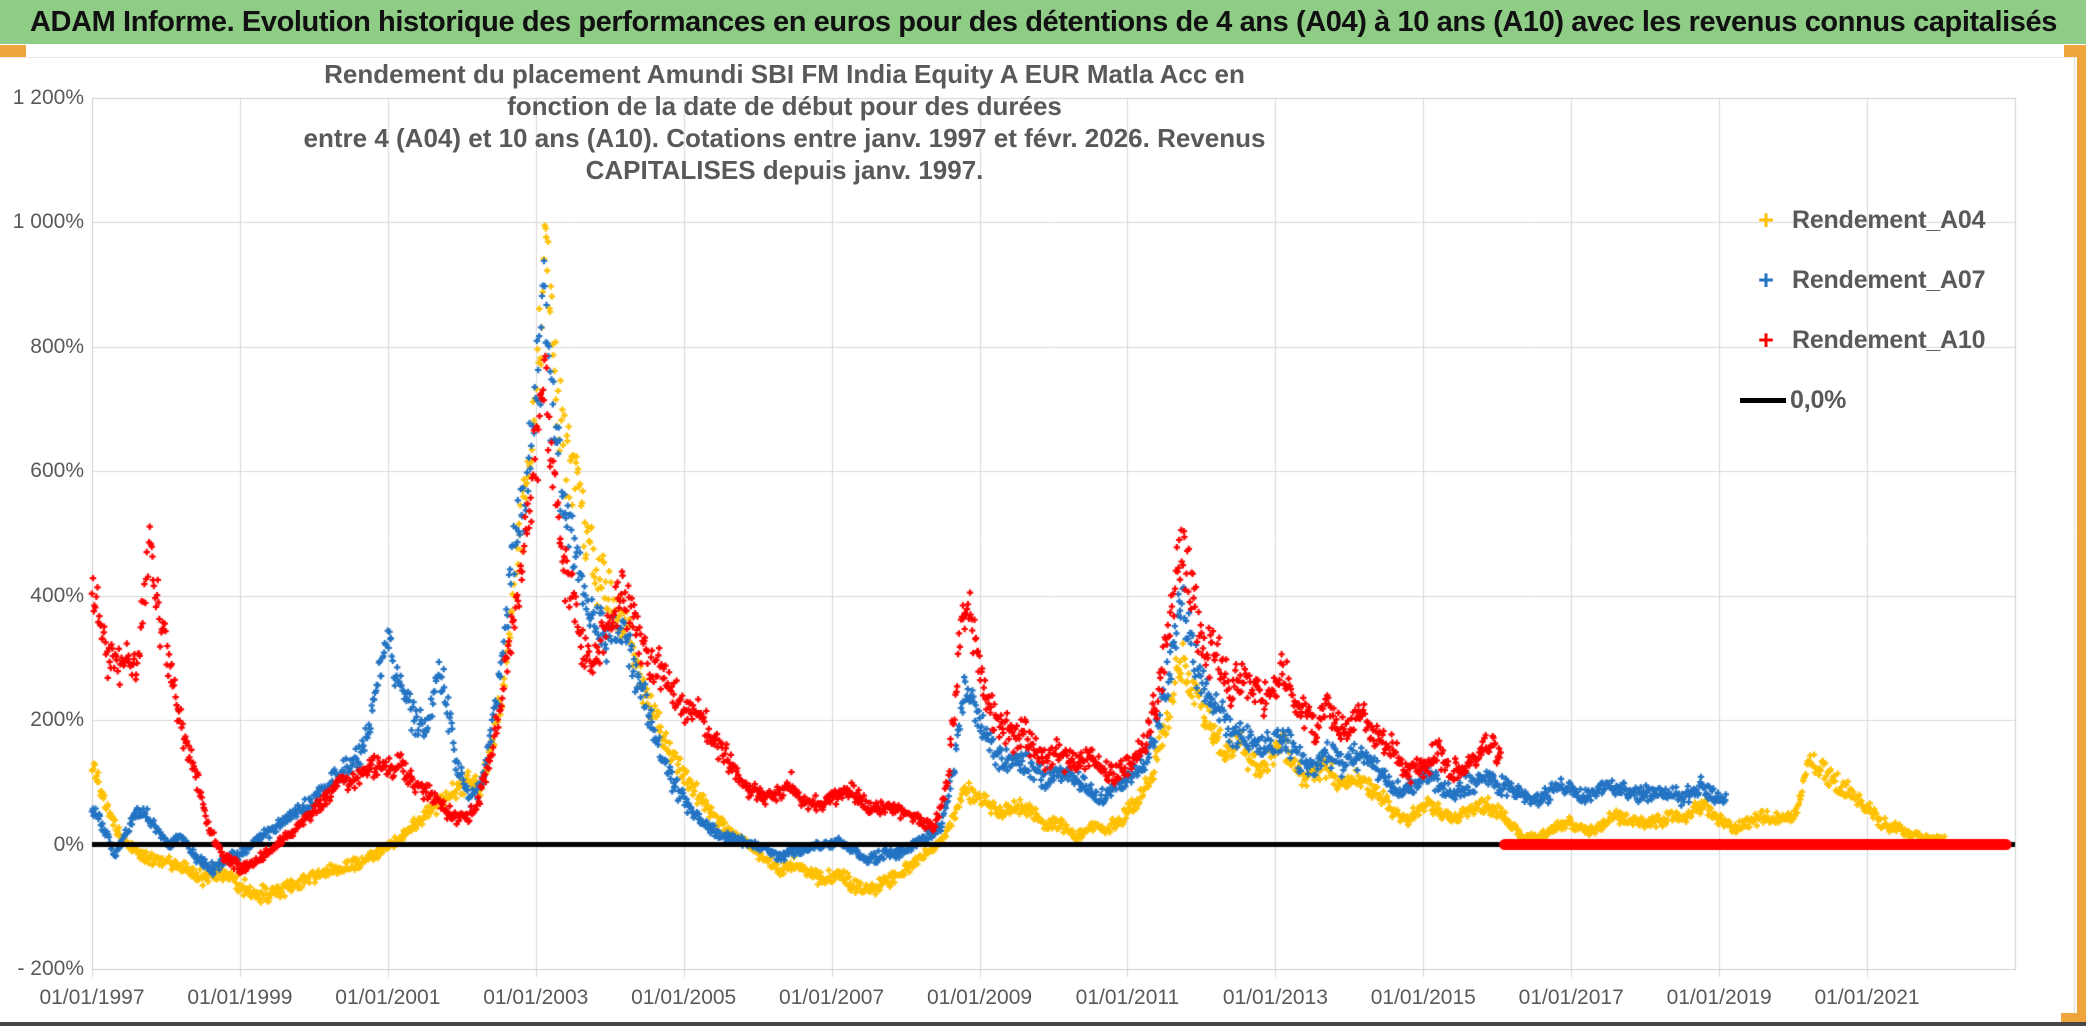 The height and width of the screenshot is (1031, 2086). I want to click on y-tick-label: 0%, so click(68, 844).